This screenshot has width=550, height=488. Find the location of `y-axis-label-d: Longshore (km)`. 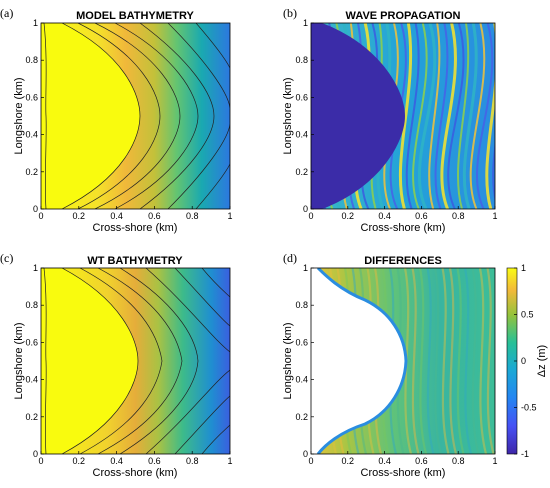

y-axis-label-d: Longshore (km) is located at coordinates (288, 360).